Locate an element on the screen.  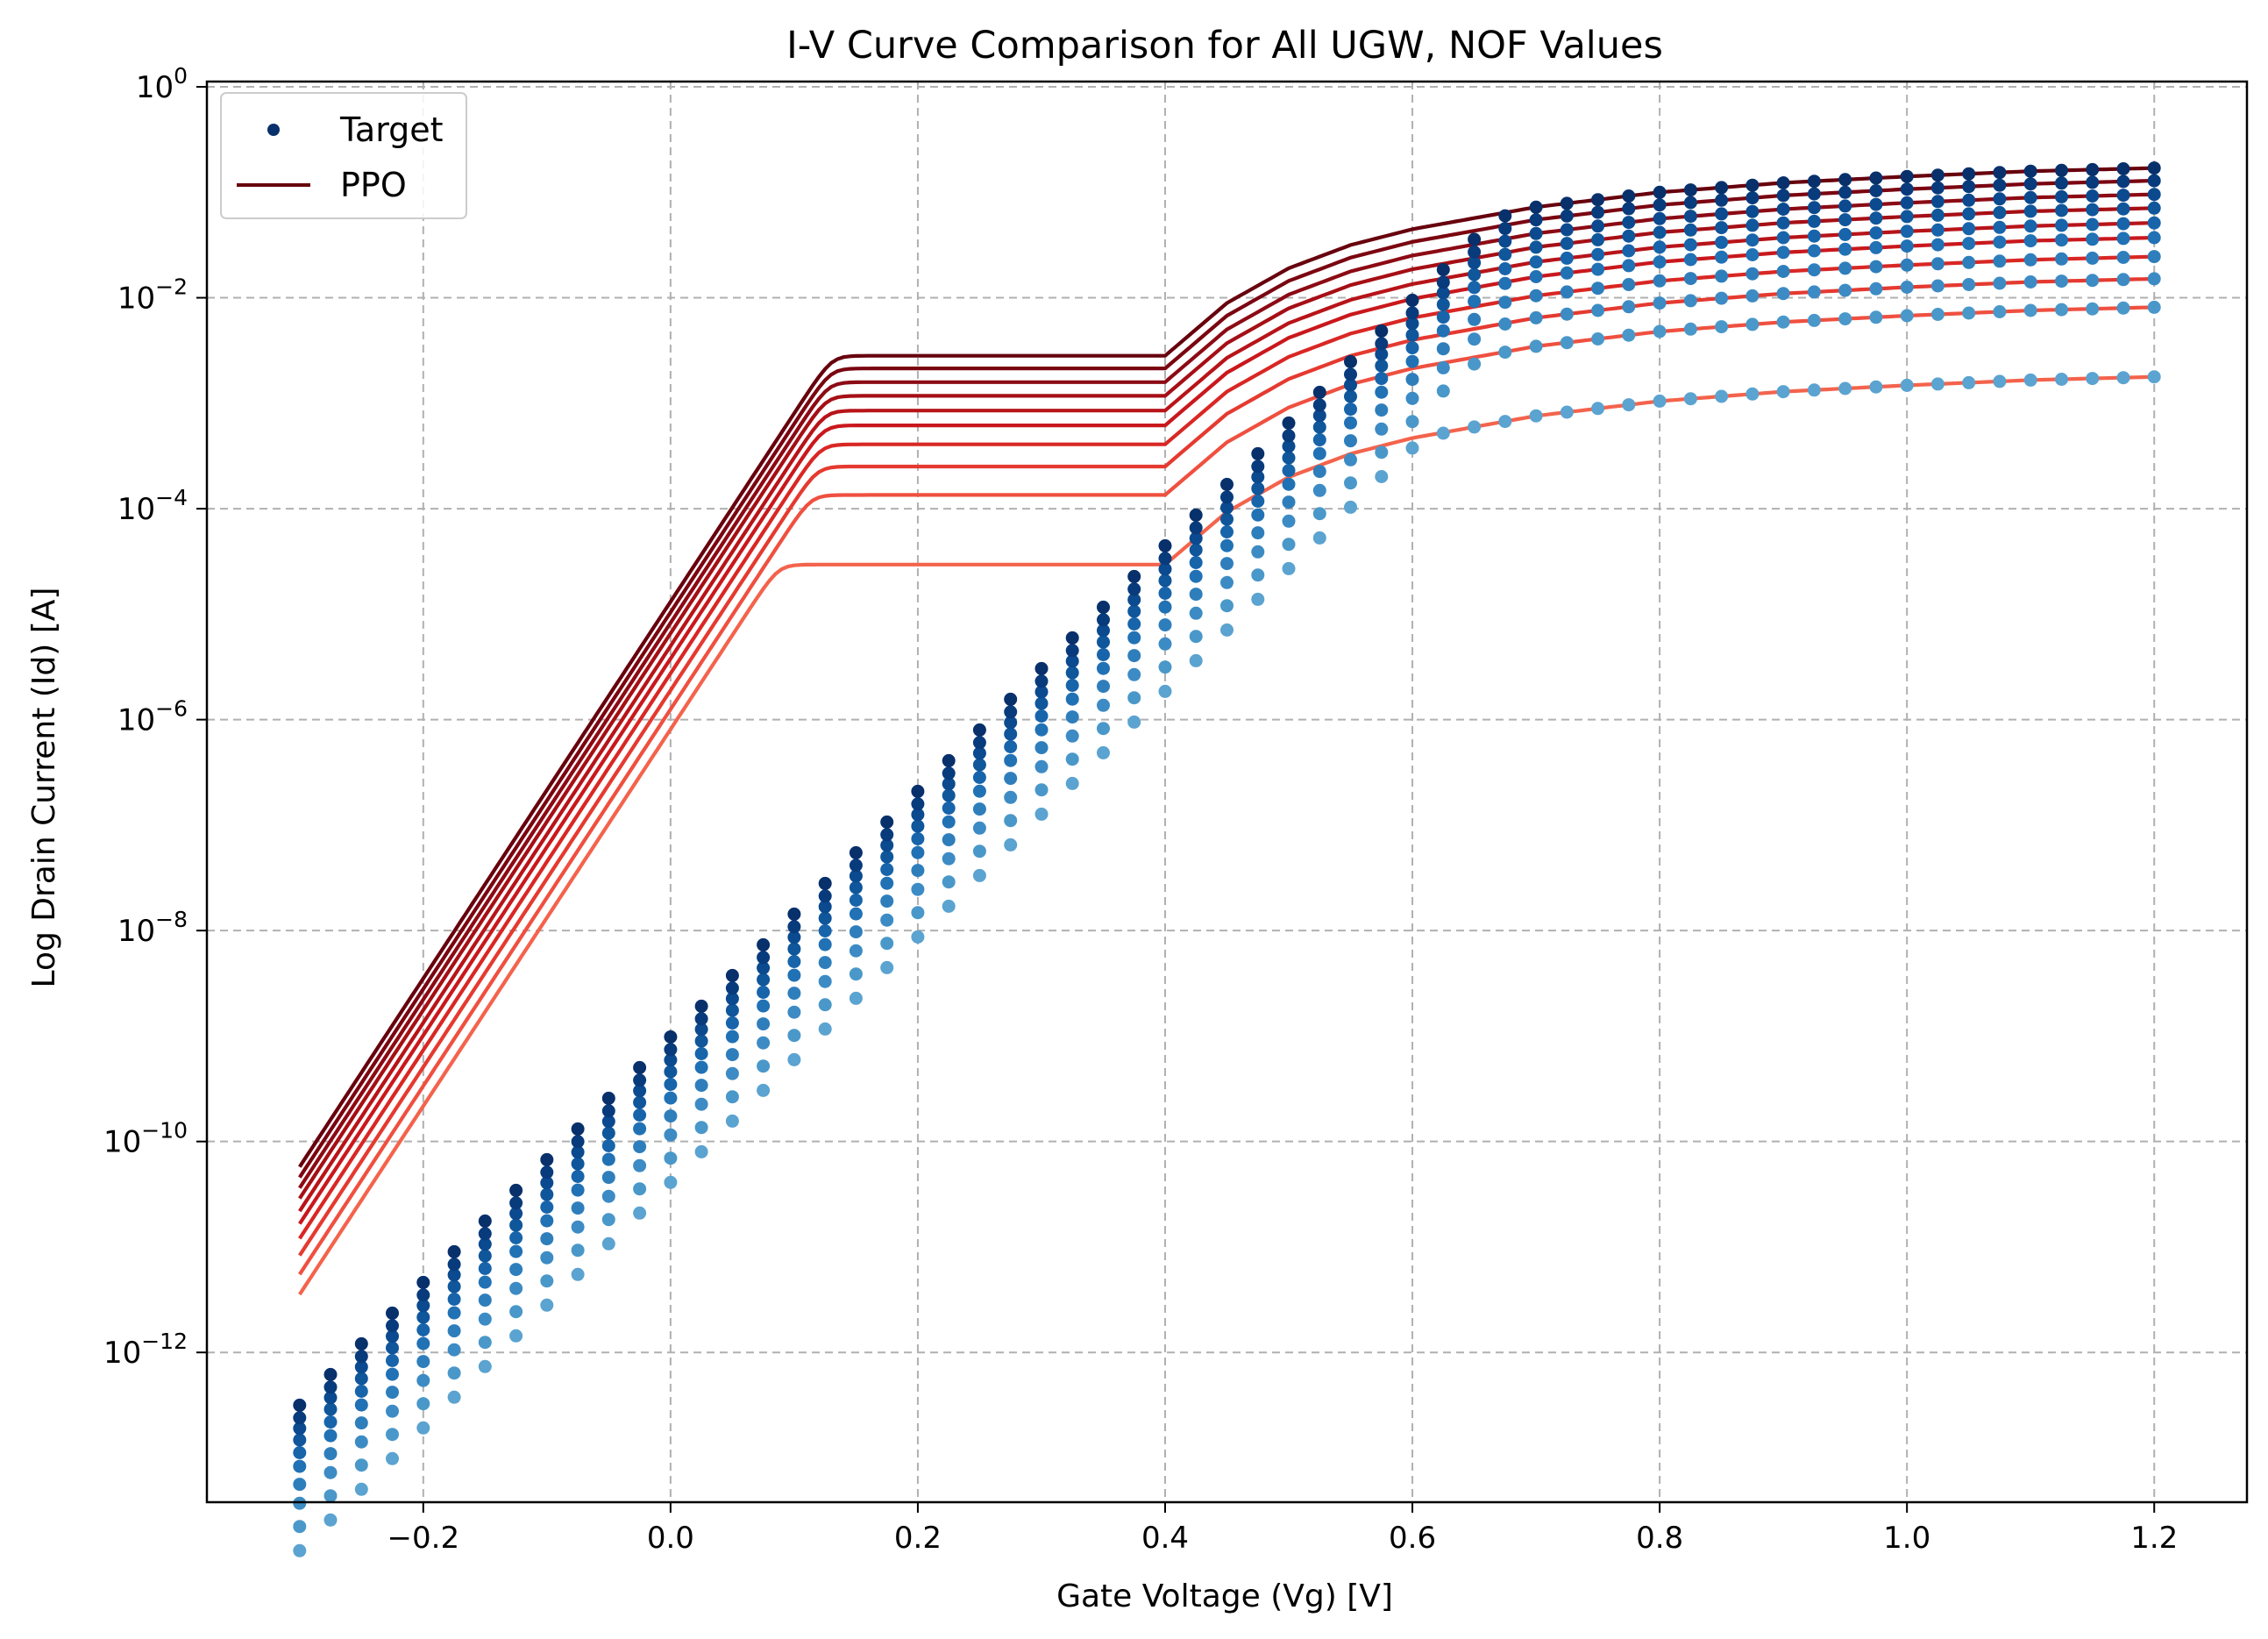
y-tick-label: 10−10 is located at coordinates (145, 1139).